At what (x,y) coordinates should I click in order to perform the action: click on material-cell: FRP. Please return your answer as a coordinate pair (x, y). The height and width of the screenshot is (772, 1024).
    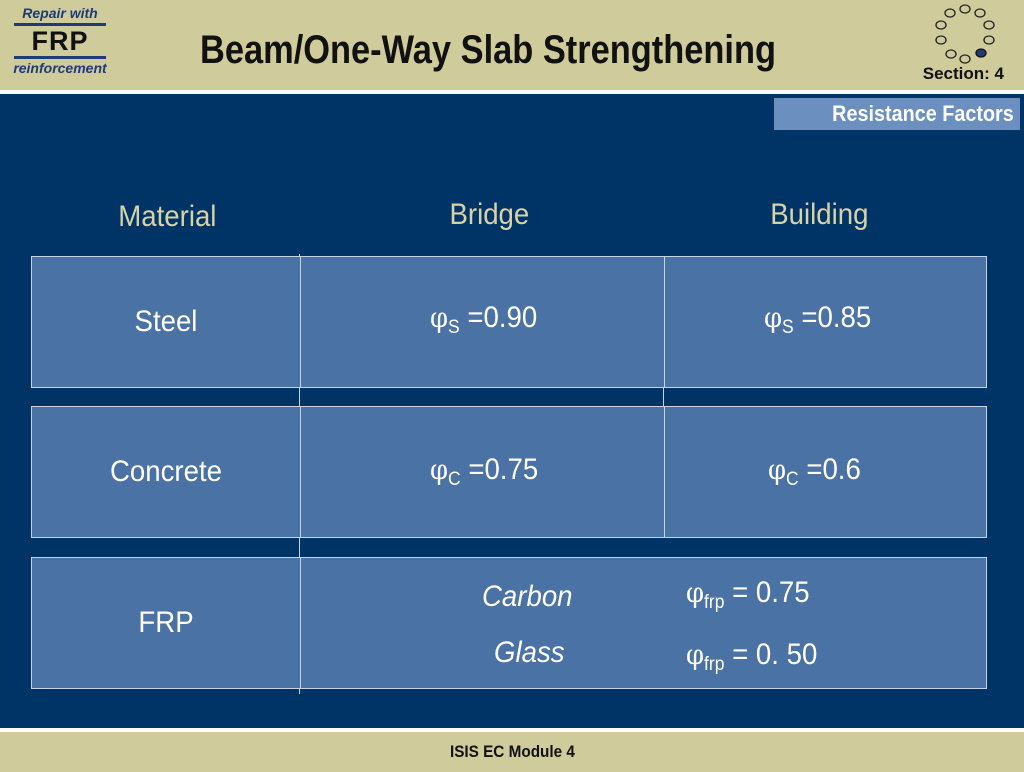
    Looking at the image, I should click on (166, 622).